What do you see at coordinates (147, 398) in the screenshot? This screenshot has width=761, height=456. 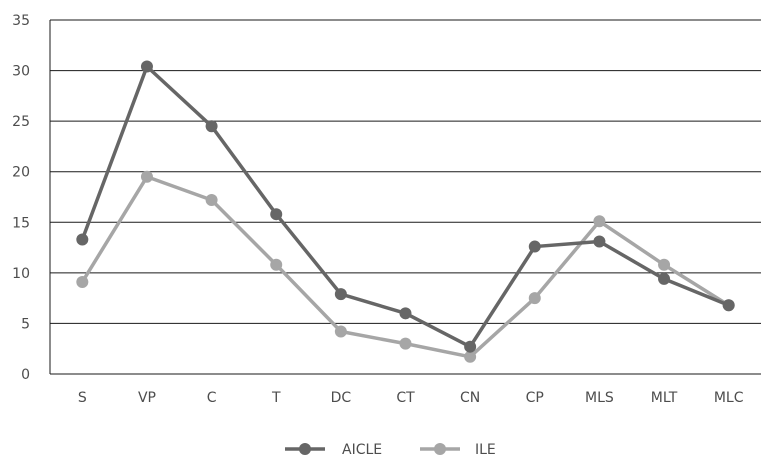 I see `x-tick-label: VP` at bounding box center [147, 398].